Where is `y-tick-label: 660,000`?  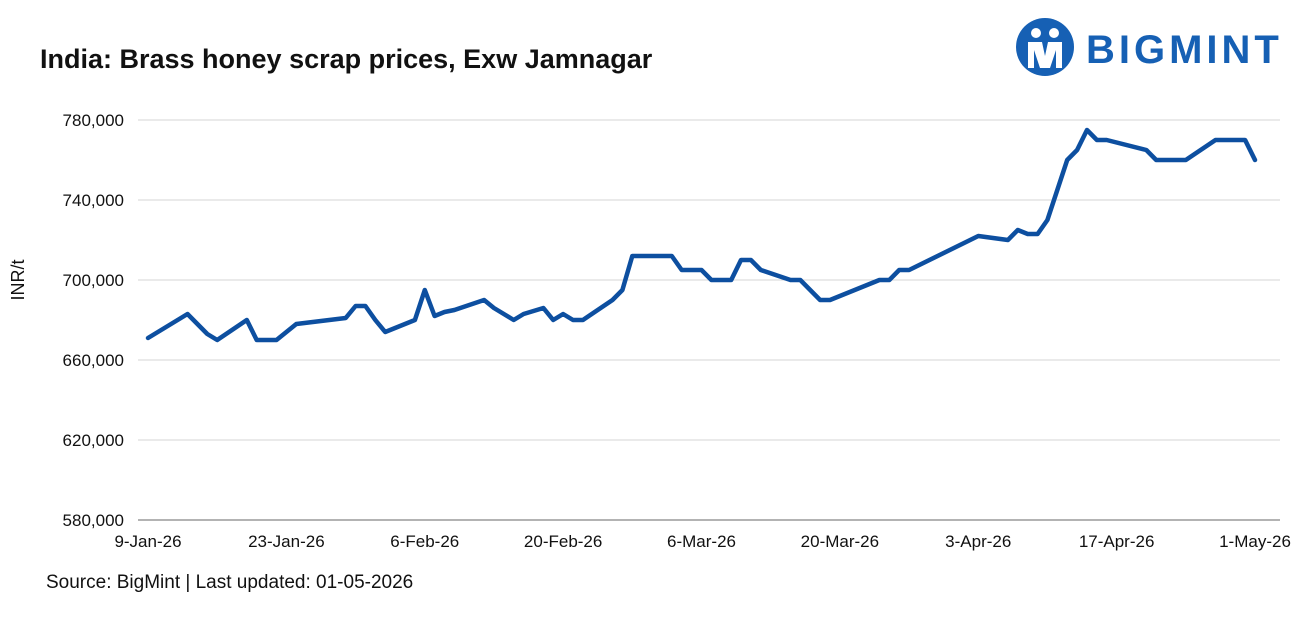
y-tick-label: 660,000 is located at coordinates (93, 360).